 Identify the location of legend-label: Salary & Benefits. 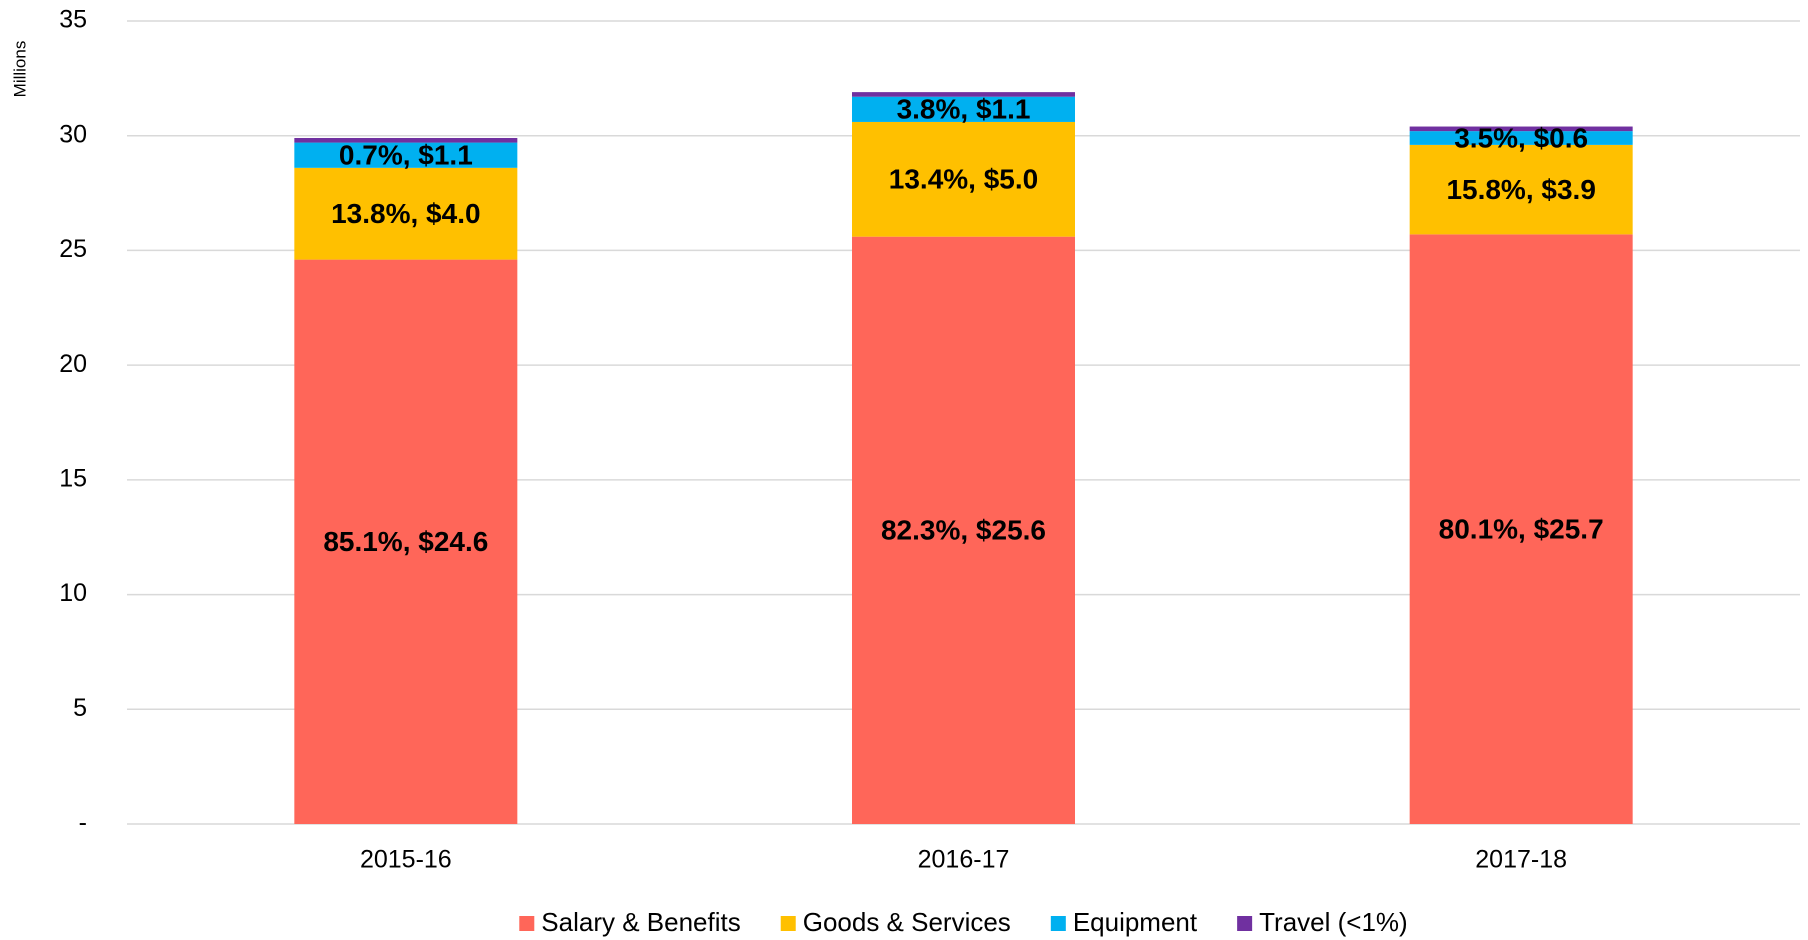
(640, 922).